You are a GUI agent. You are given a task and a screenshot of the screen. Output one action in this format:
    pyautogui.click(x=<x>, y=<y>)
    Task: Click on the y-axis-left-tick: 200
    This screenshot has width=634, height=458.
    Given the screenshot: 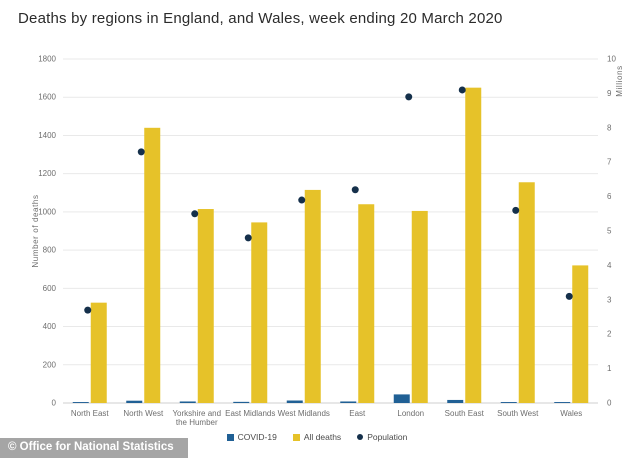 What is the action you would take?
    pyautogui.click(x=50, y=364)
    